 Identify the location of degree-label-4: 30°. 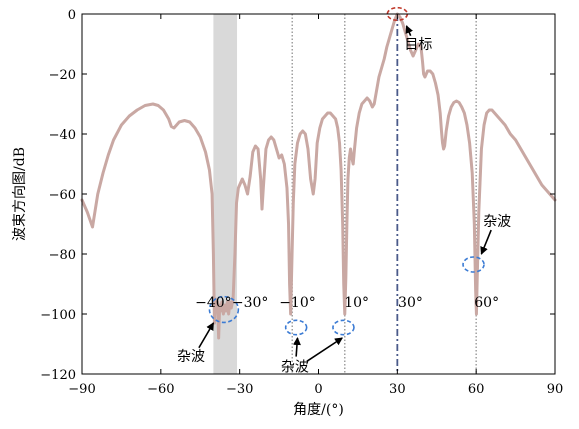
(410, 303).